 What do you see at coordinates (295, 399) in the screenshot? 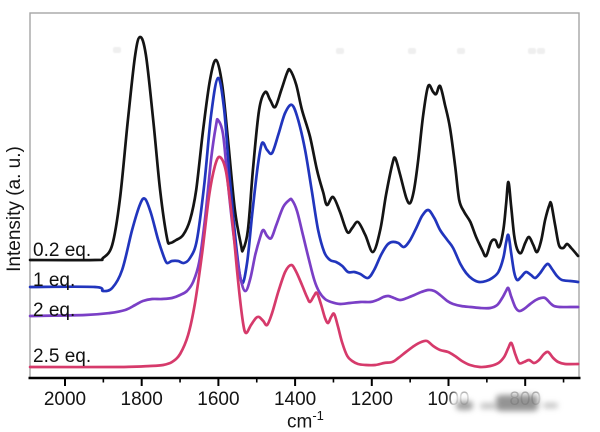
I see `x-tick-label-1400: 1400` at bounding box center [295, 399].